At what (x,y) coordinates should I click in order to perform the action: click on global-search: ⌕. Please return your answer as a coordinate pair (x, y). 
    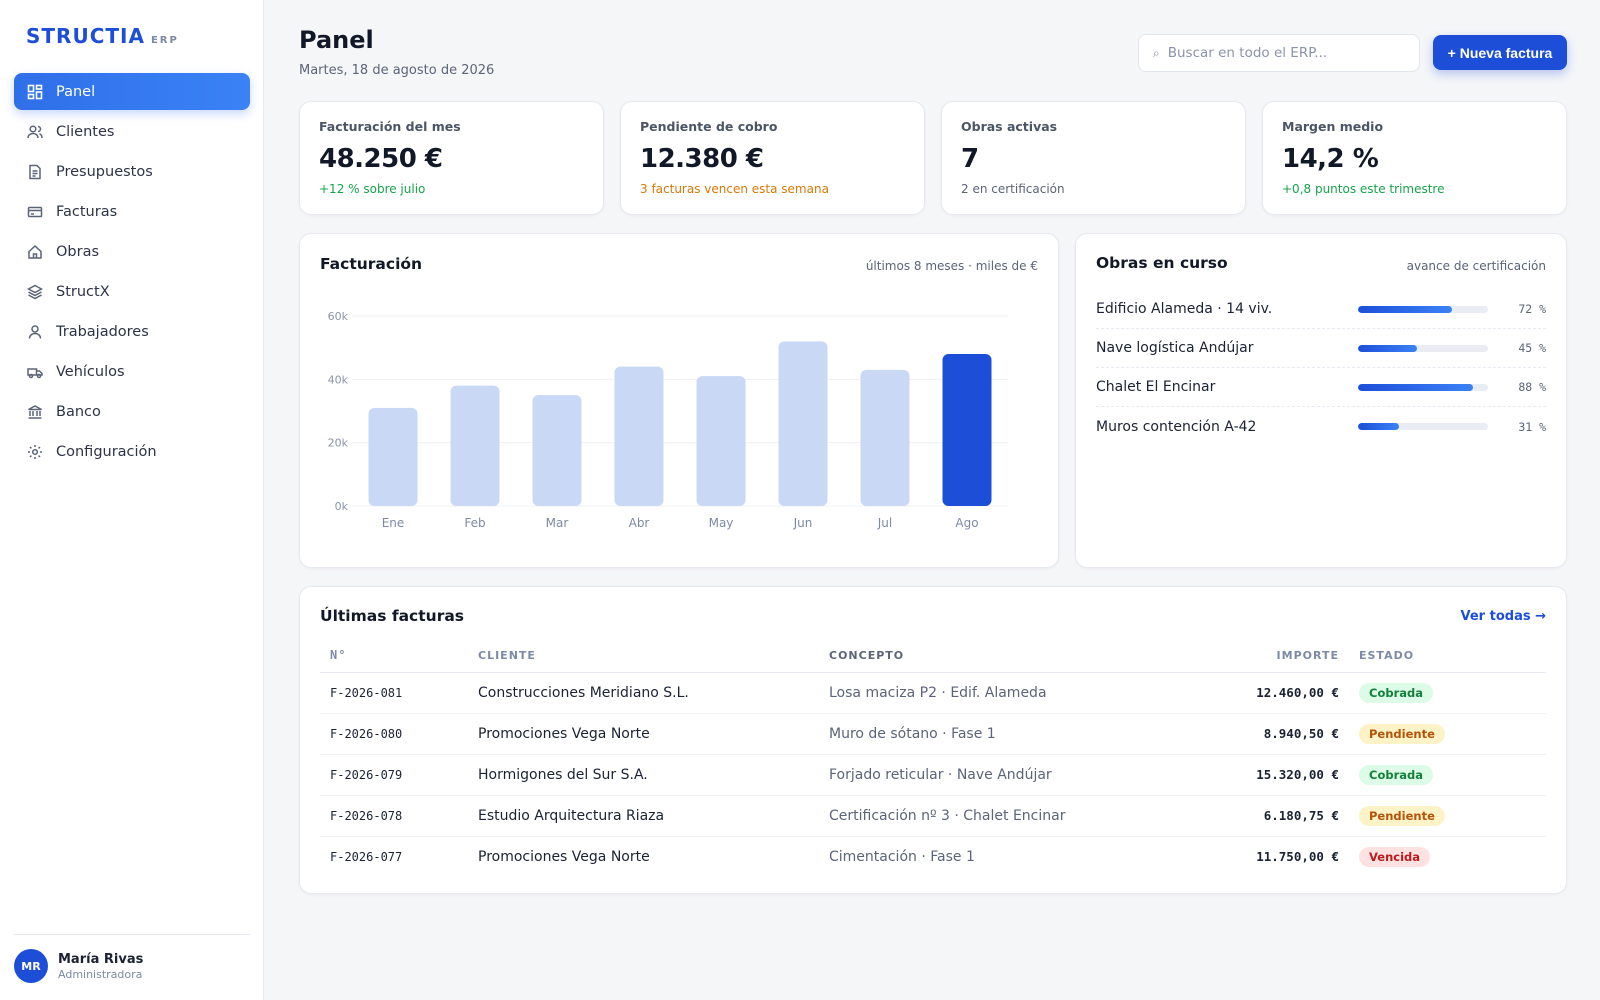
    Looking at the image, I should click on (1279, 53).